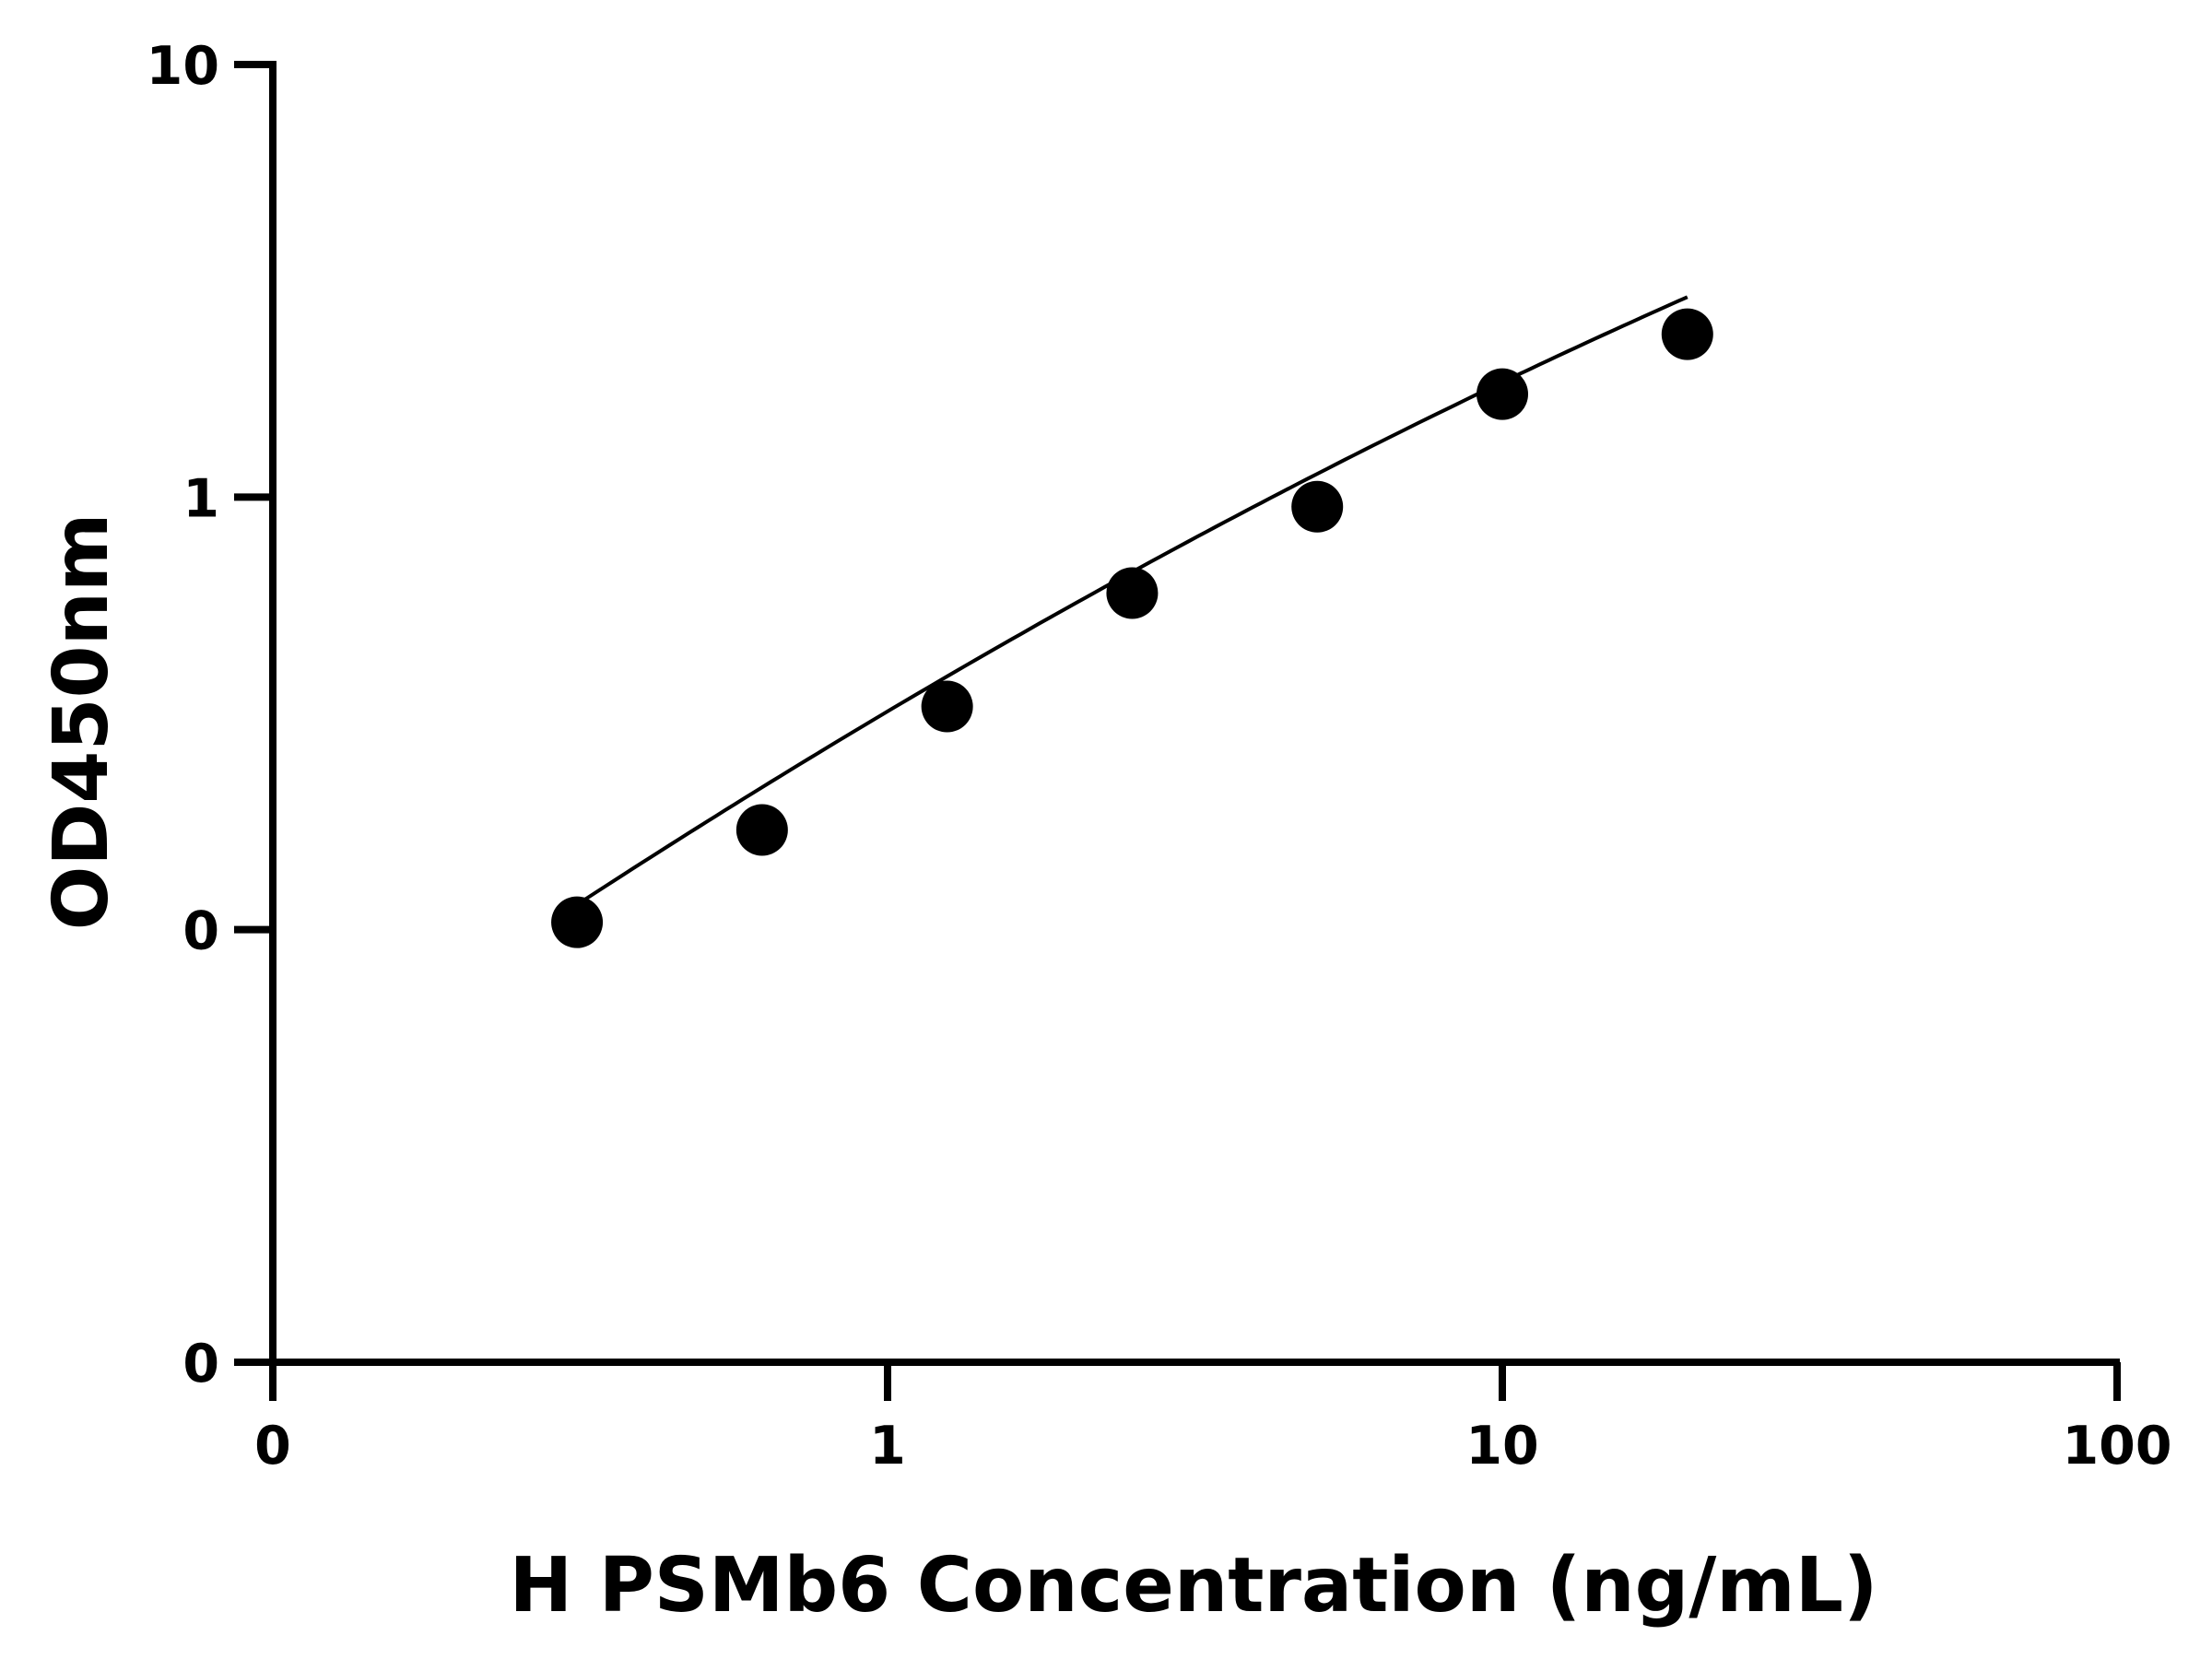 The width and height of the screenshot is (2212, 1659). What do you see at coordinates (1212, 1419) in the screenshot?
I see `x-ticks: 0 1 10 100` at bounding box center [1212, 1419].